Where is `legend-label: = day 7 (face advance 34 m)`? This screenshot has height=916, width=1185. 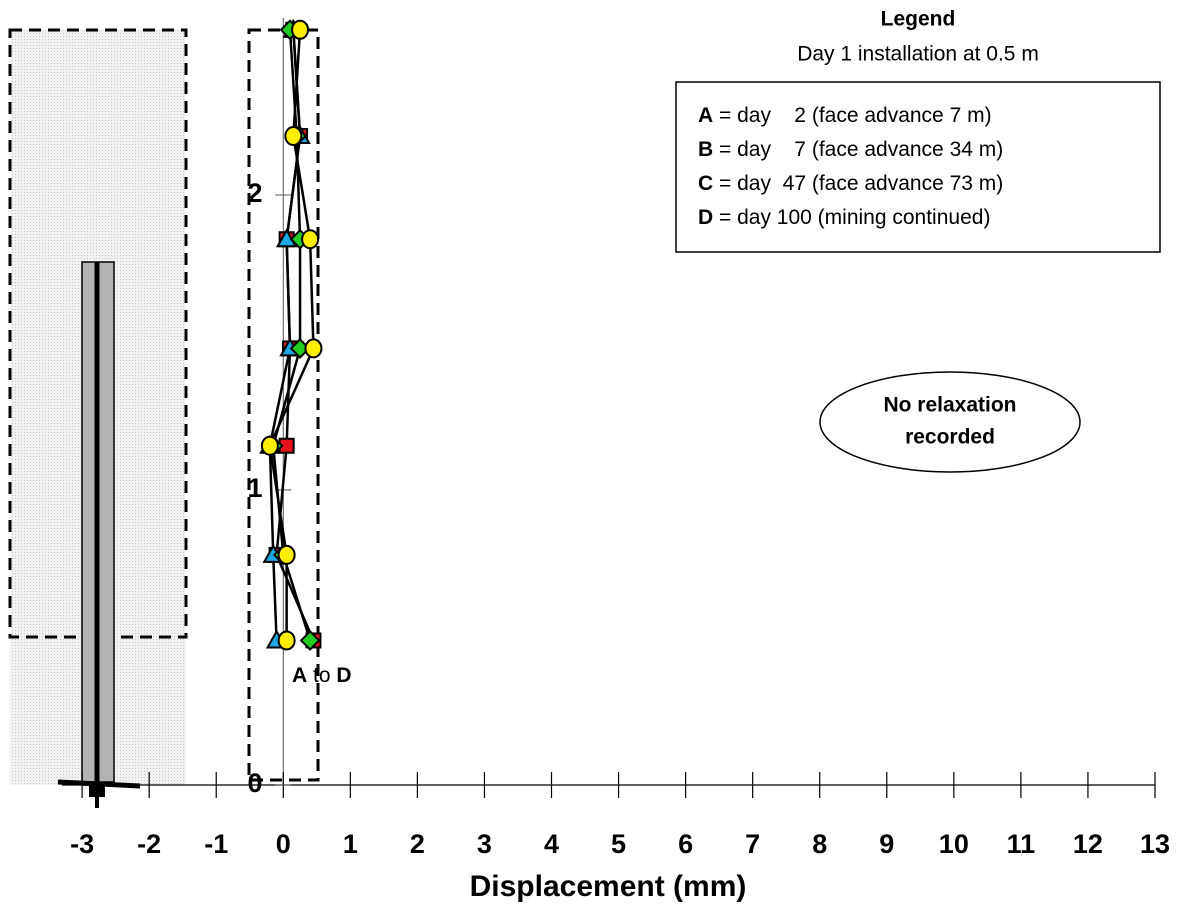
legend-label: = day 7 (face advance 34 m) is located at coordinates (861, 149).